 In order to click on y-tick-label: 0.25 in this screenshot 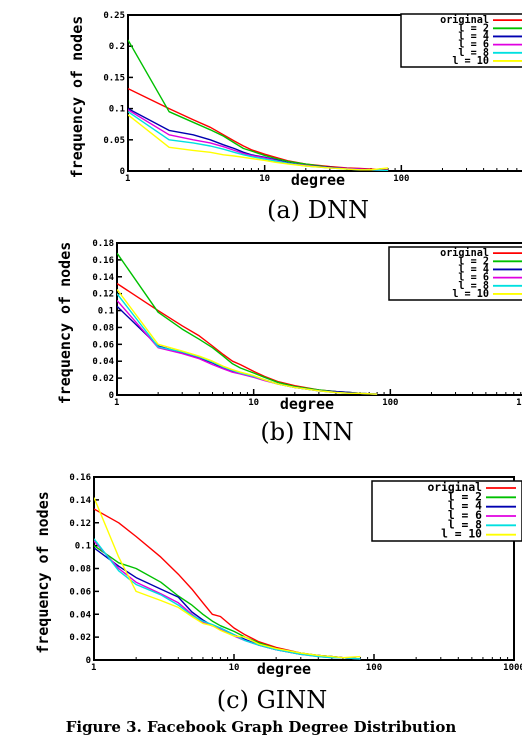, I will do `click(114, 16)`.